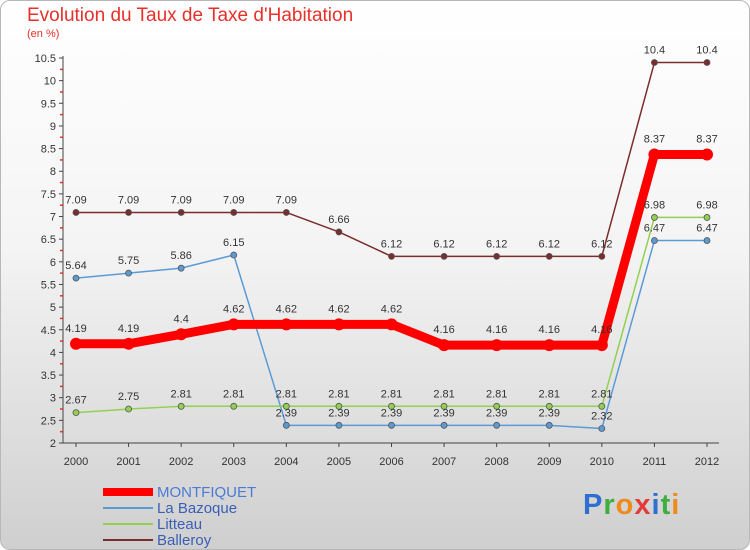  What do you see at coordinates (655, 462) in the screenshot?
I see `x-tick-label: 2011` at bounding box center [655, 462].